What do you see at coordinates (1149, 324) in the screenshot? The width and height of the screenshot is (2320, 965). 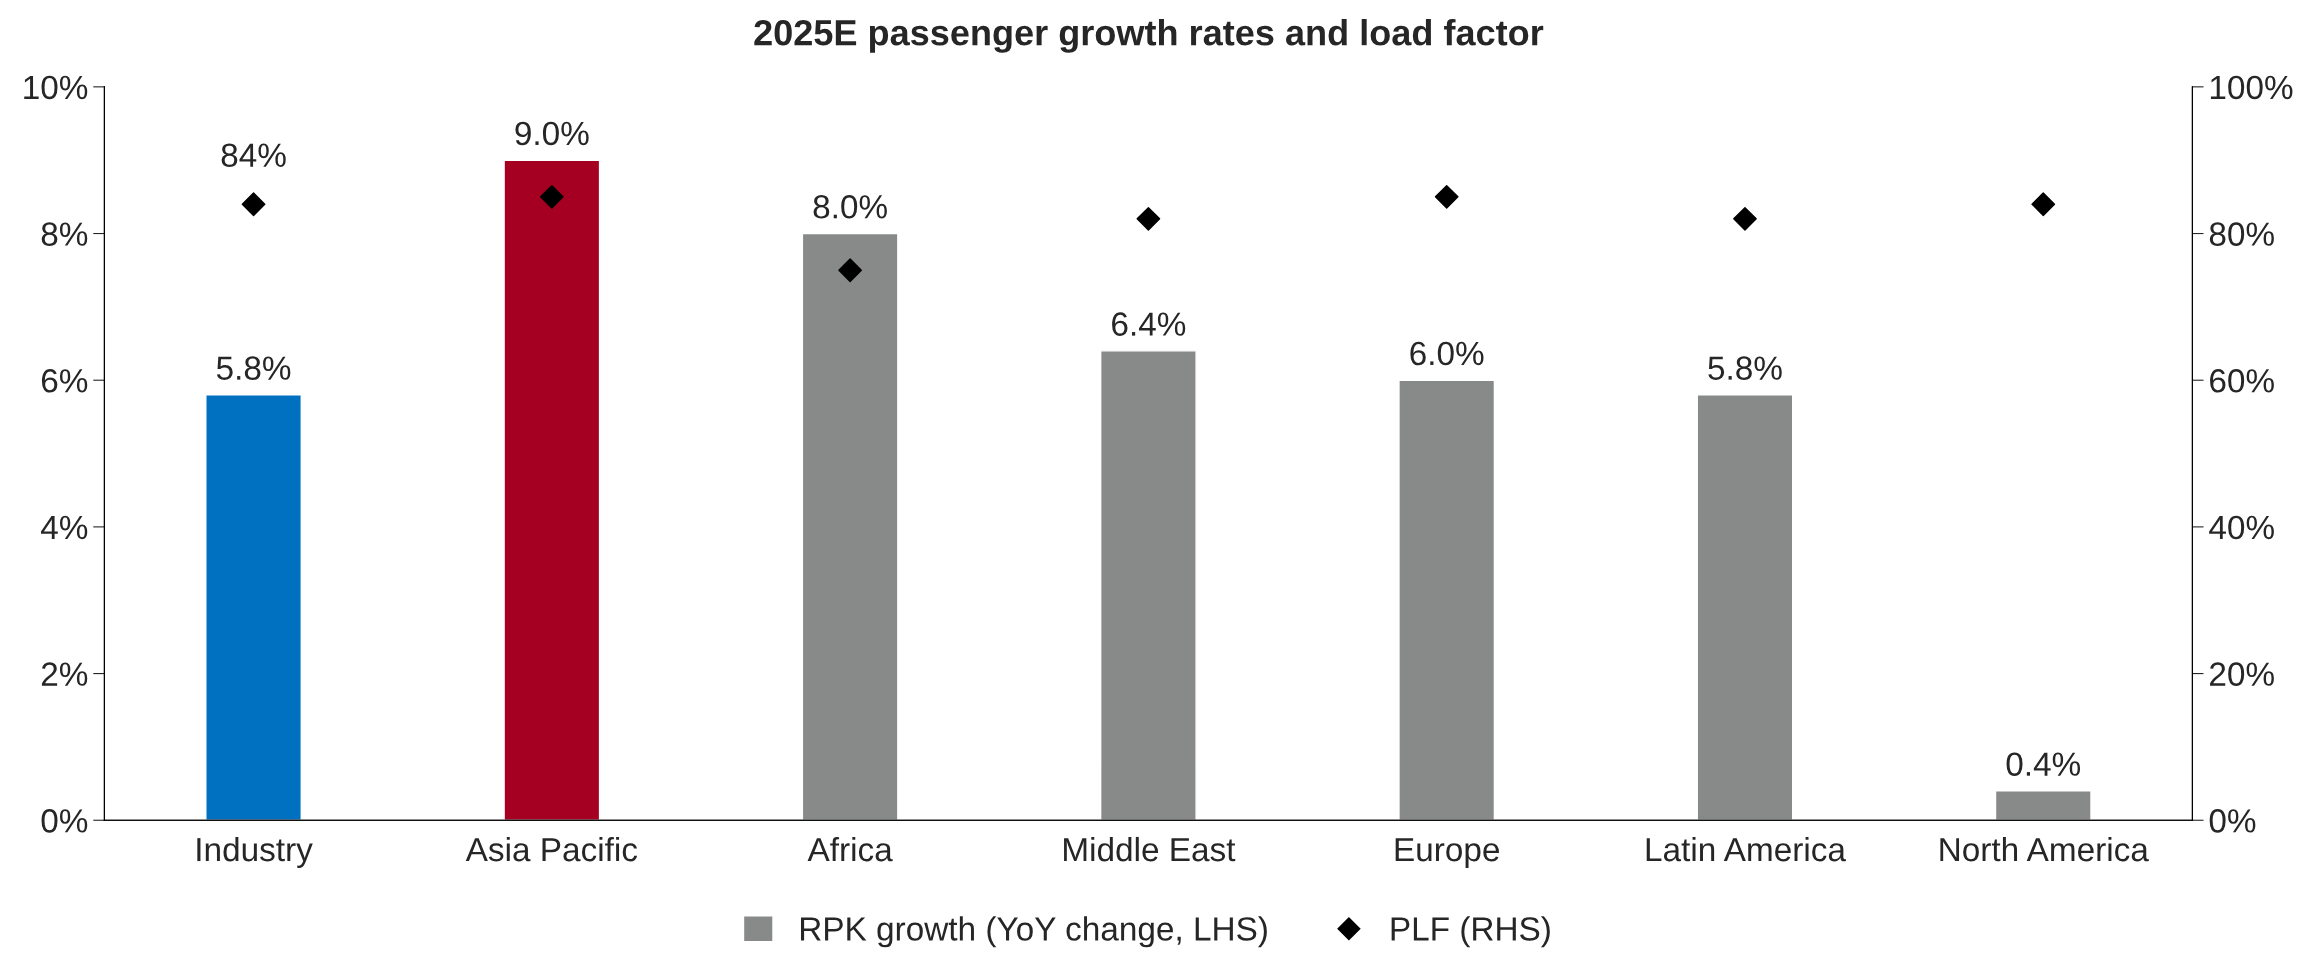 I see `data-label: 6.4%` at bounding box center [1149, 324].